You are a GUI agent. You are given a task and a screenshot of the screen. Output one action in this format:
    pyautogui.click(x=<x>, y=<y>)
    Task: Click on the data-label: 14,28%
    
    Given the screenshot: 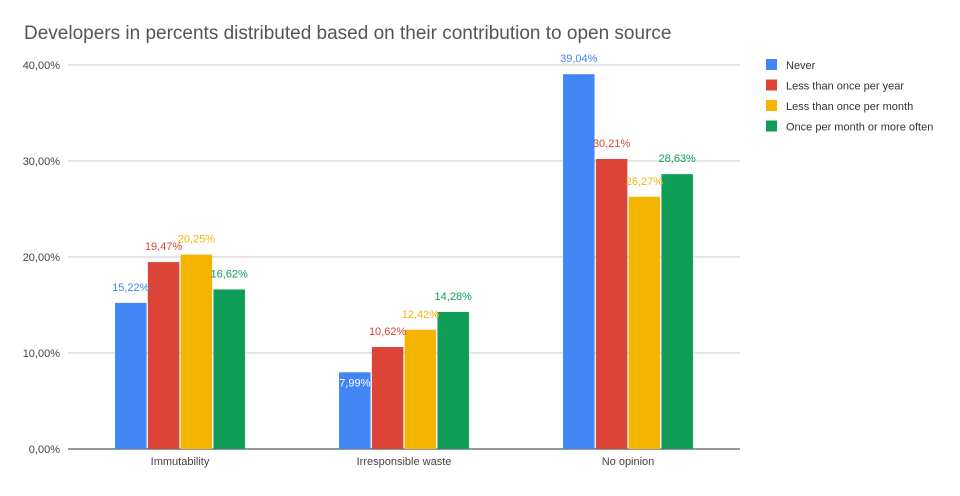 What is the action you would take?
    pyautogui.click(x=454, y=297)
    